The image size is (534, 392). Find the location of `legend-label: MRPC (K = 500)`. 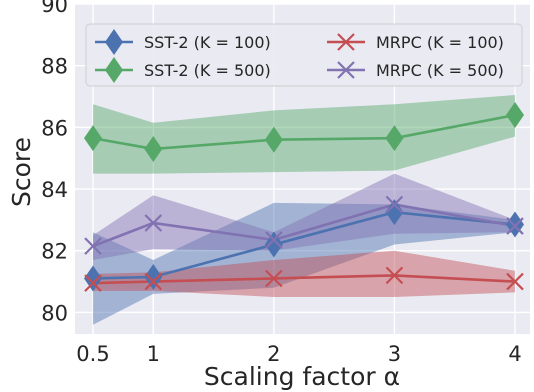

legend-label: MRPC (K = 500) is located at coordinates (440, 70).